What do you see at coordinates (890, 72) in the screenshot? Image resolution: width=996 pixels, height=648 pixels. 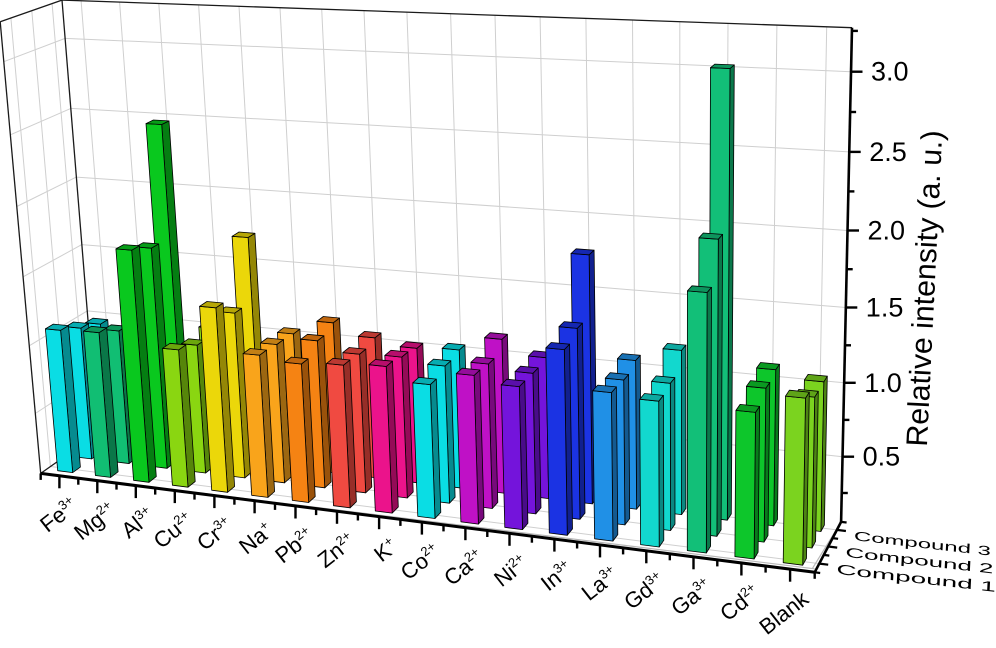 I see `svg-text: 3.0` at bounding box center [890, 72].